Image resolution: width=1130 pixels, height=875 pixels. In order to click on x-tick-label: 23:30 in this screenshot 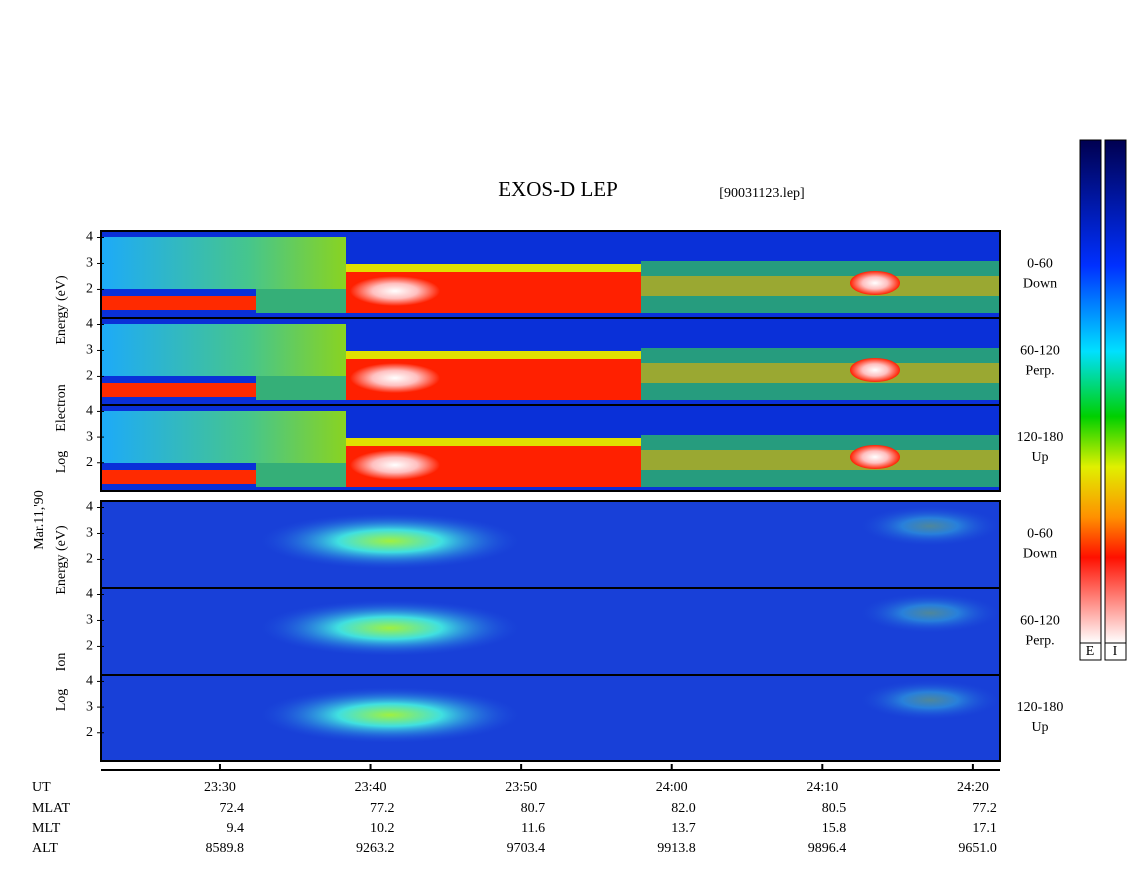, I will do `click(220, 787)`.